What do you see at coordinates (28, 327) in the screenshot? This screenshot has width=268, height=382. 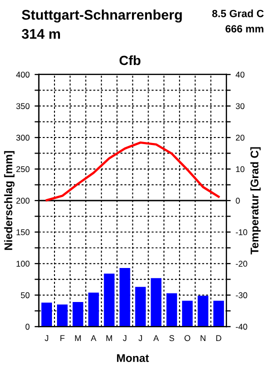 I see `y-tick-label: 0` at bounding box center [28, 327].